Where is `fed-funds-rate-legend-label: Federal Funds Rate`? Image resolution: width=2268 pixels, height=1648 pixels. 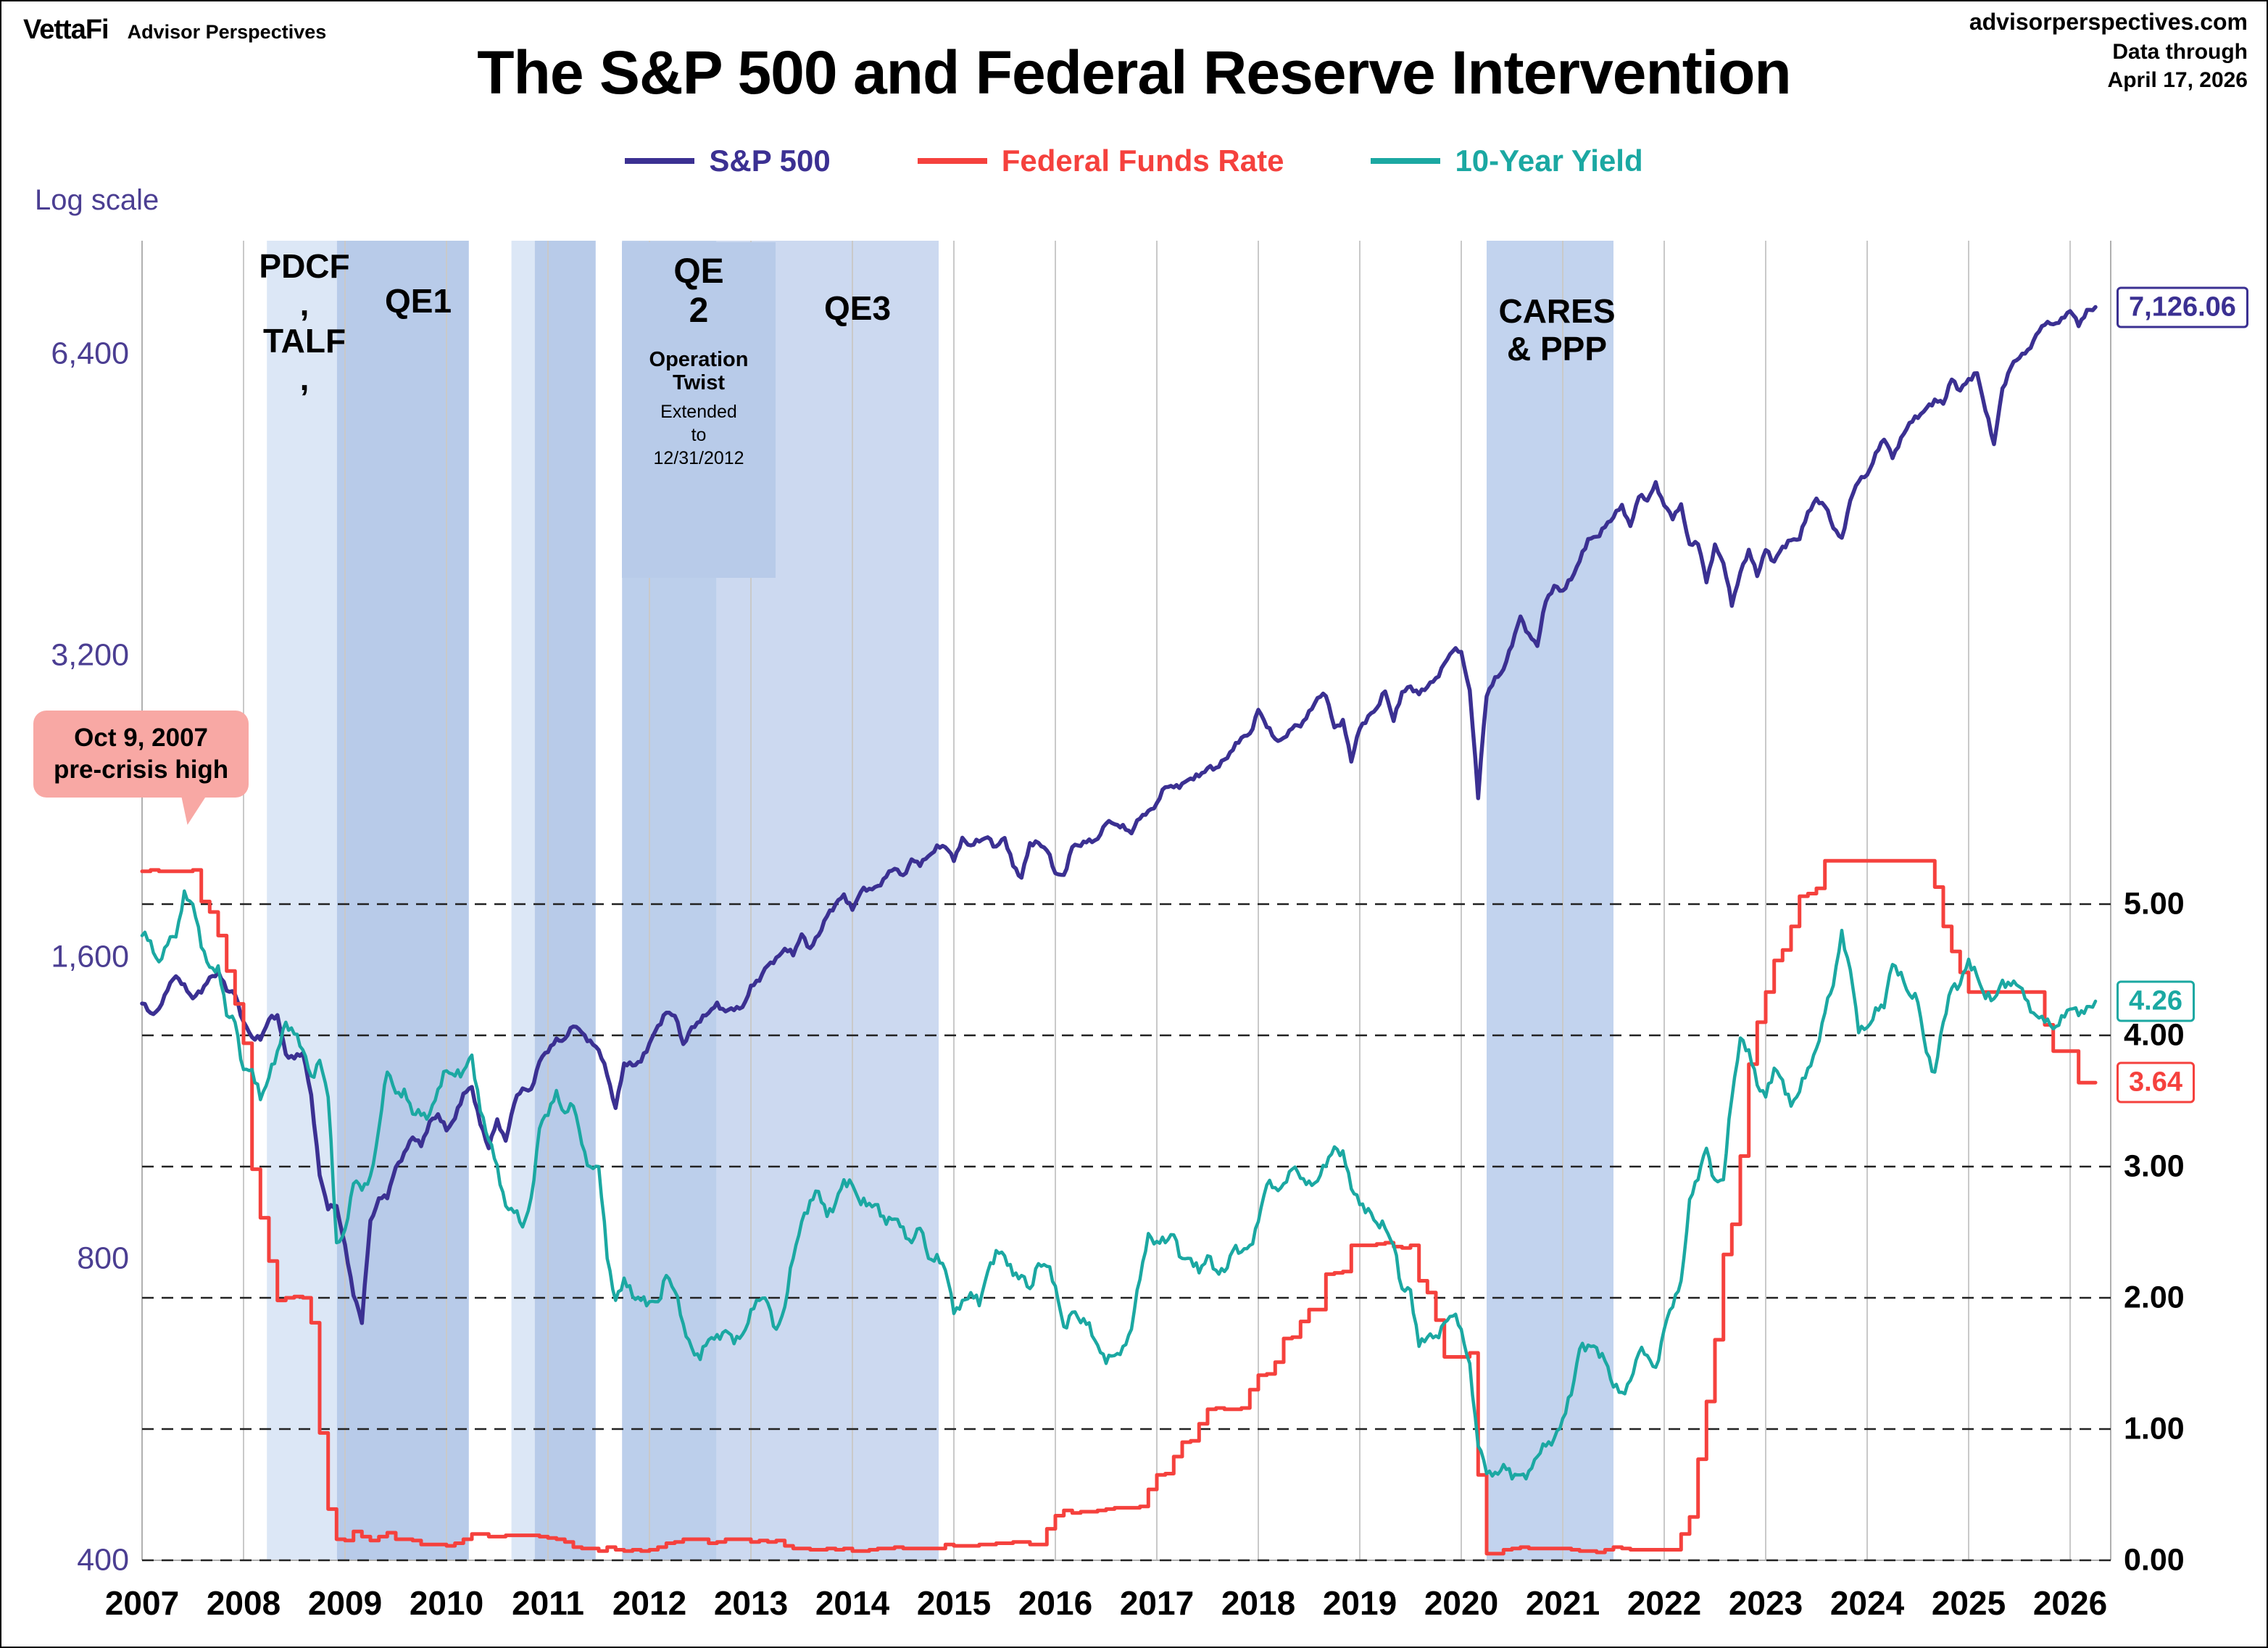
fed-funds-rate-legend-label: Federal Funds Rate is located at coordinates (1142, 161).